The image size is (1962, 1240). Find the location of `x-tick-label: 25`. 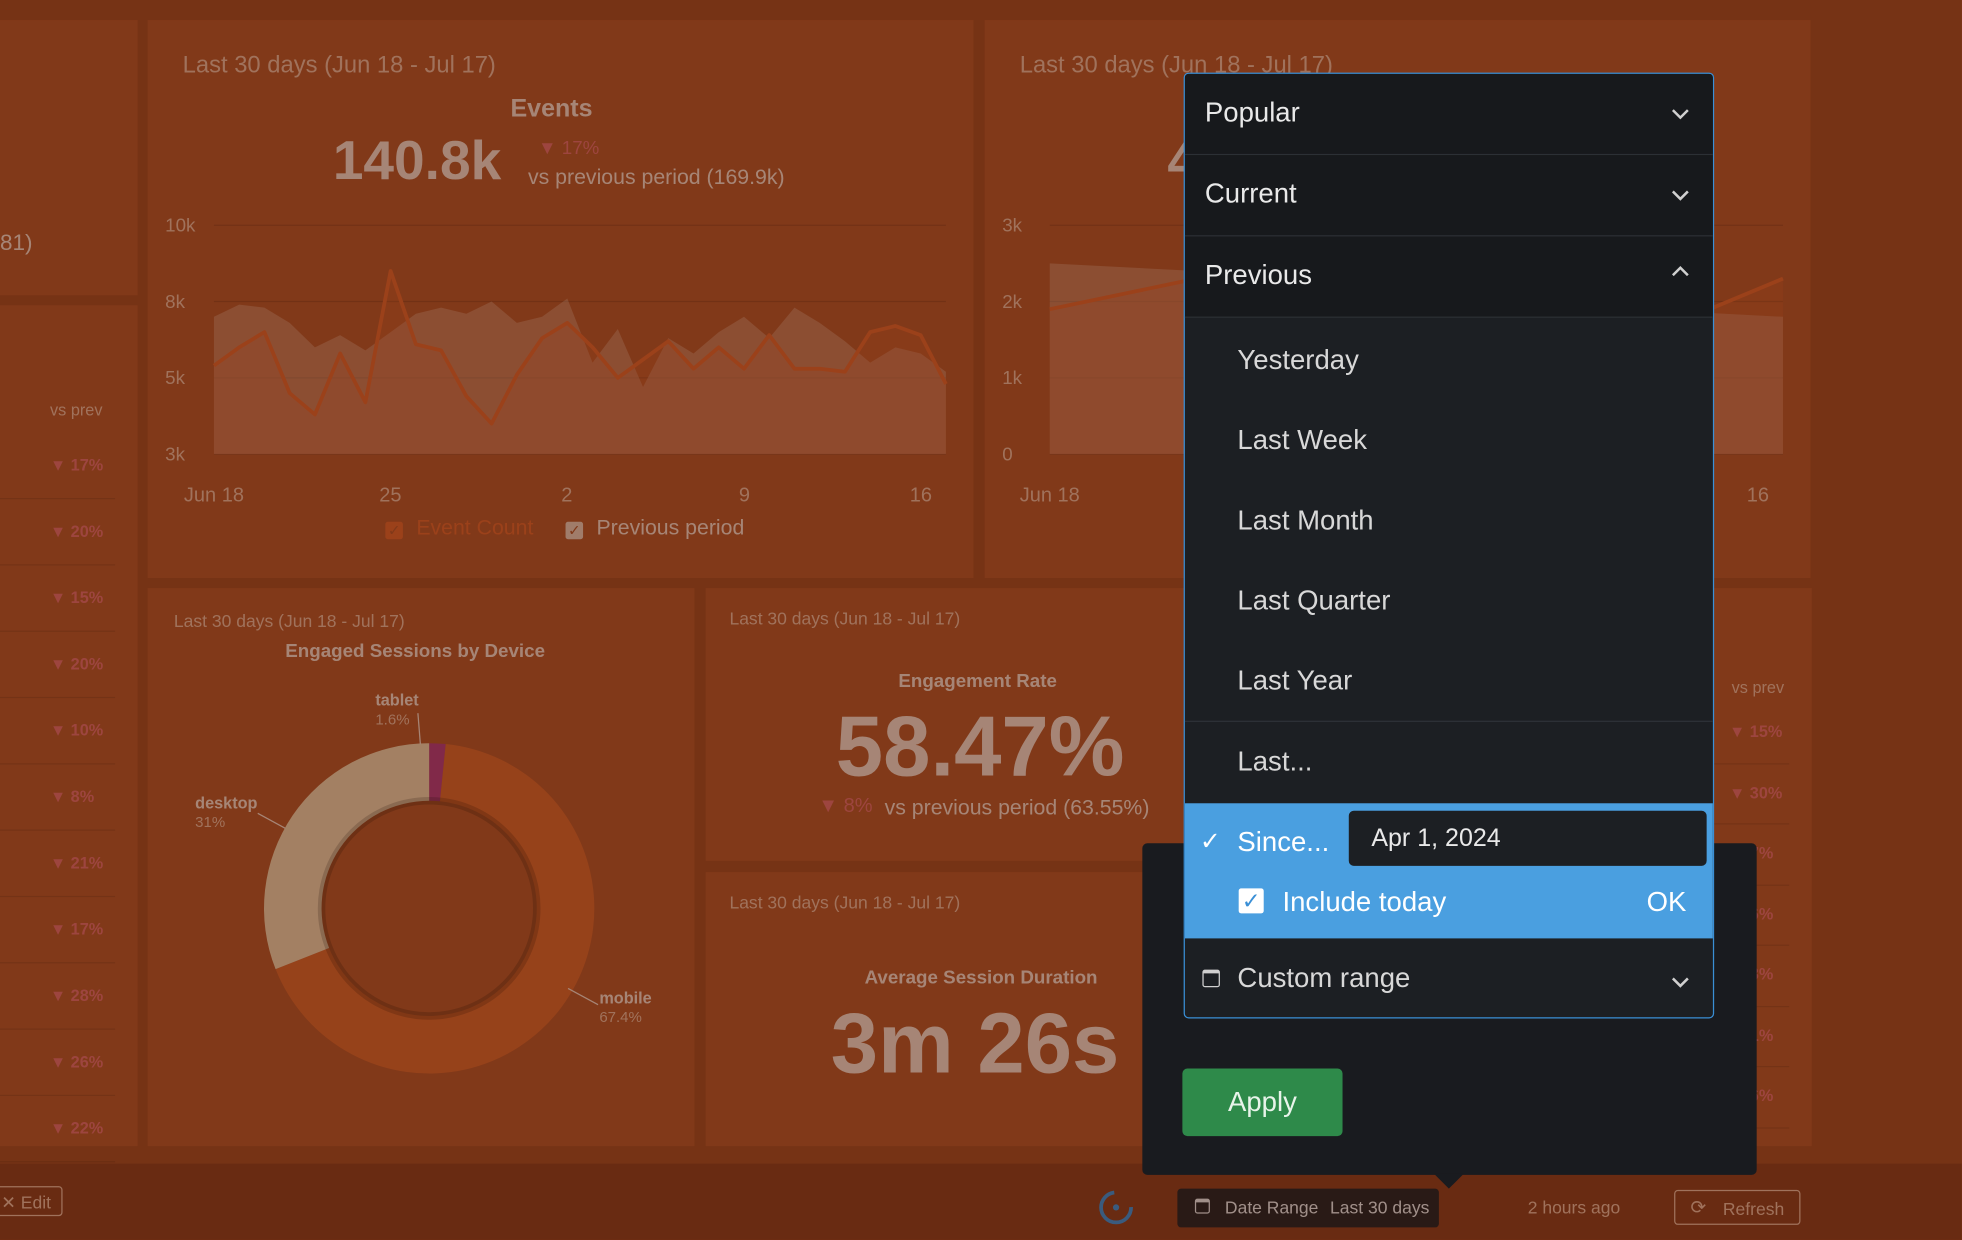

x-tick-label: 25 is located at coordinates (390, 496).